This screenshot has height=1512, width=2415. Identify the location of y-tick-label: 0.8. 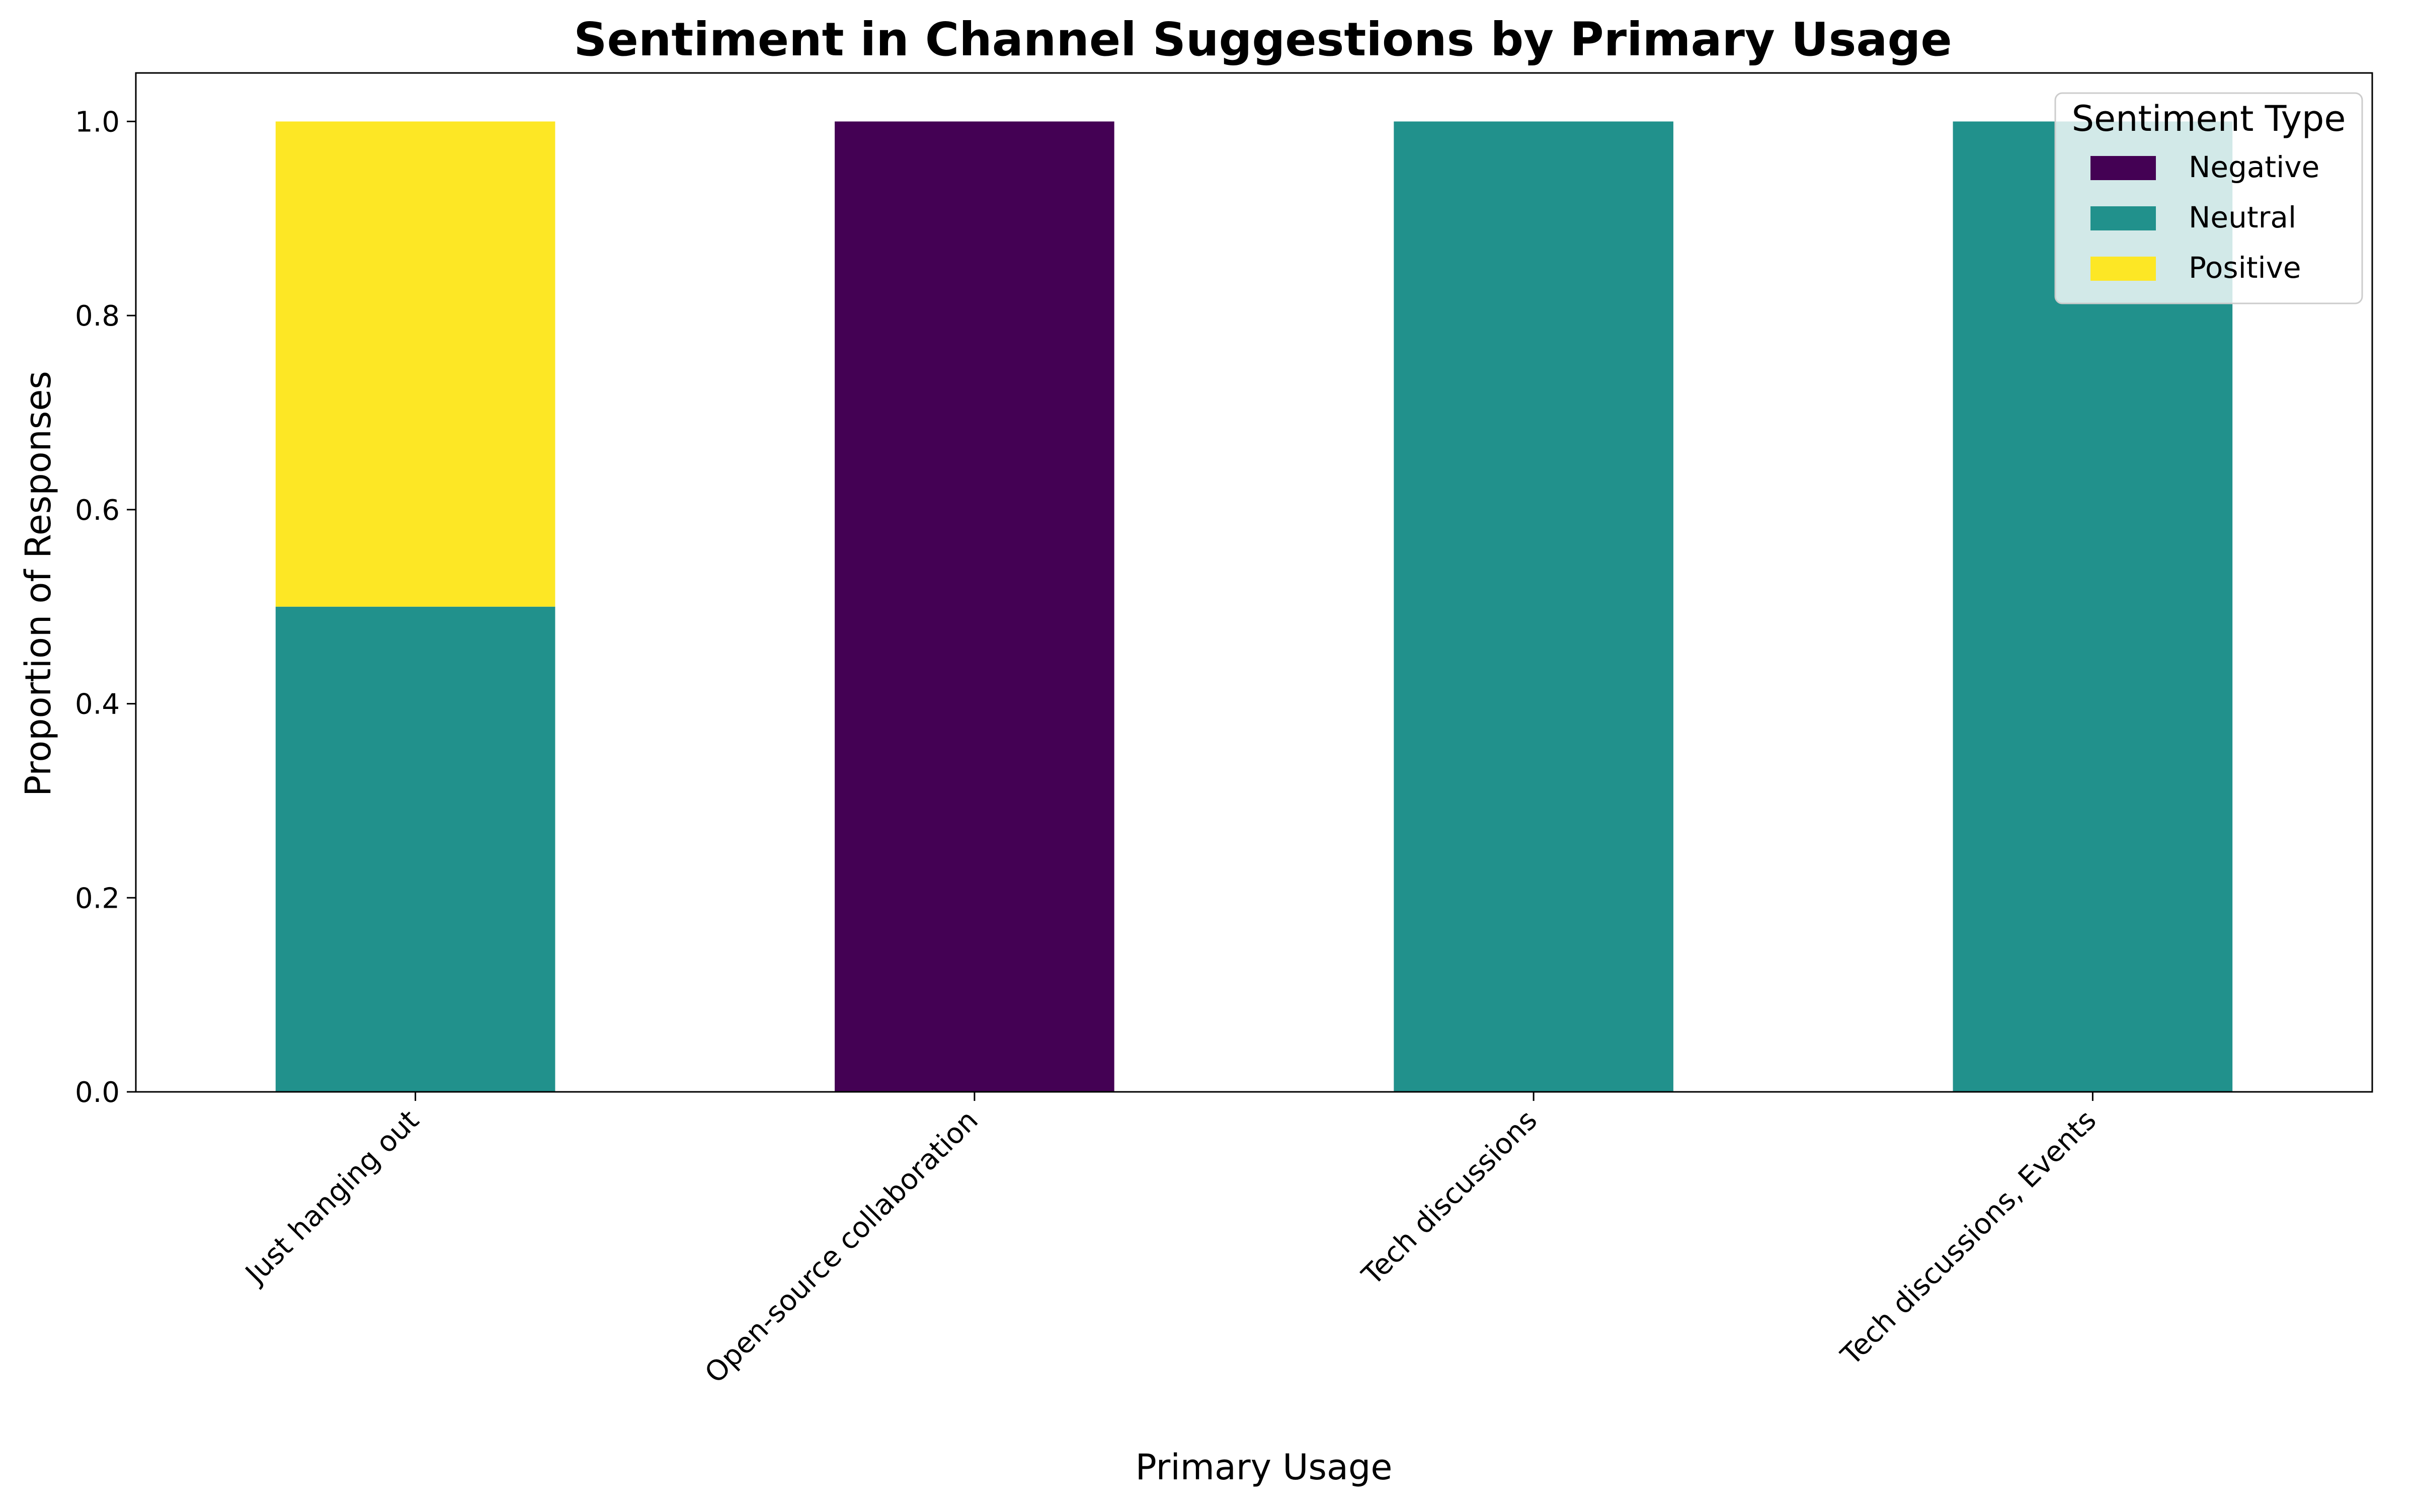
(98, 317).